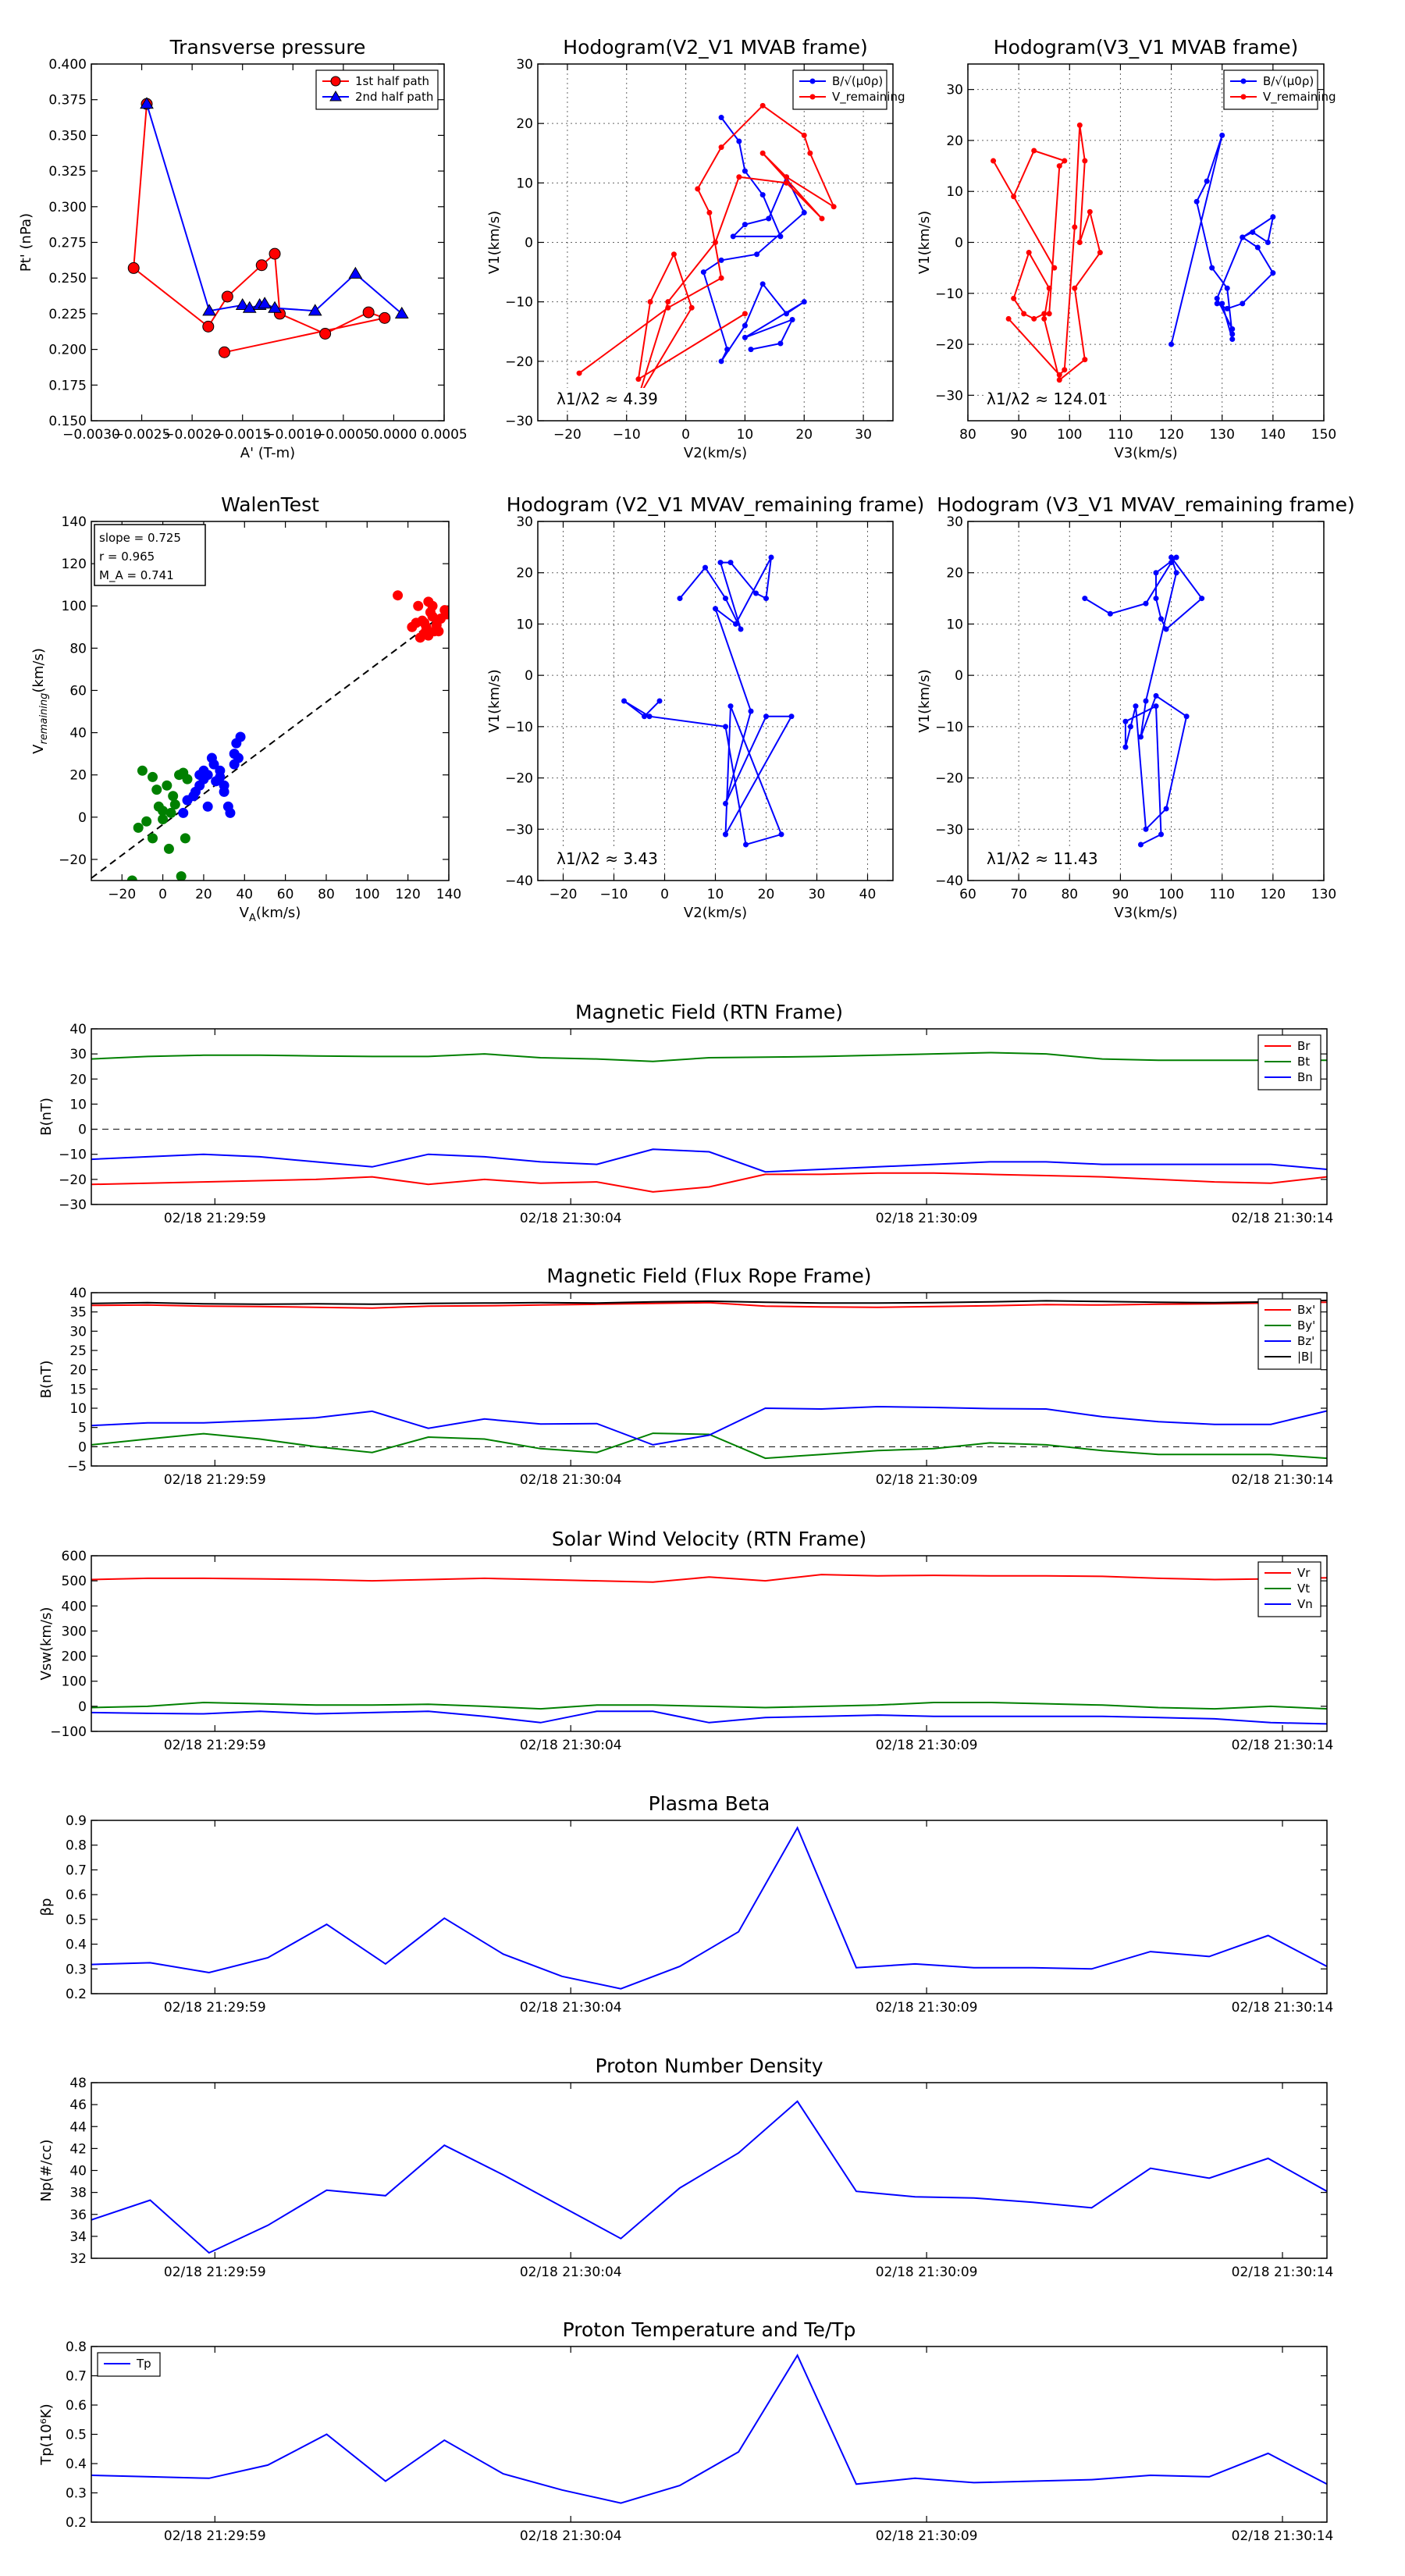 The width and height of the screenshot is (1405, 2576). I want to click on y-axis-label: Tp(10⁶K), so click(47, 2434).